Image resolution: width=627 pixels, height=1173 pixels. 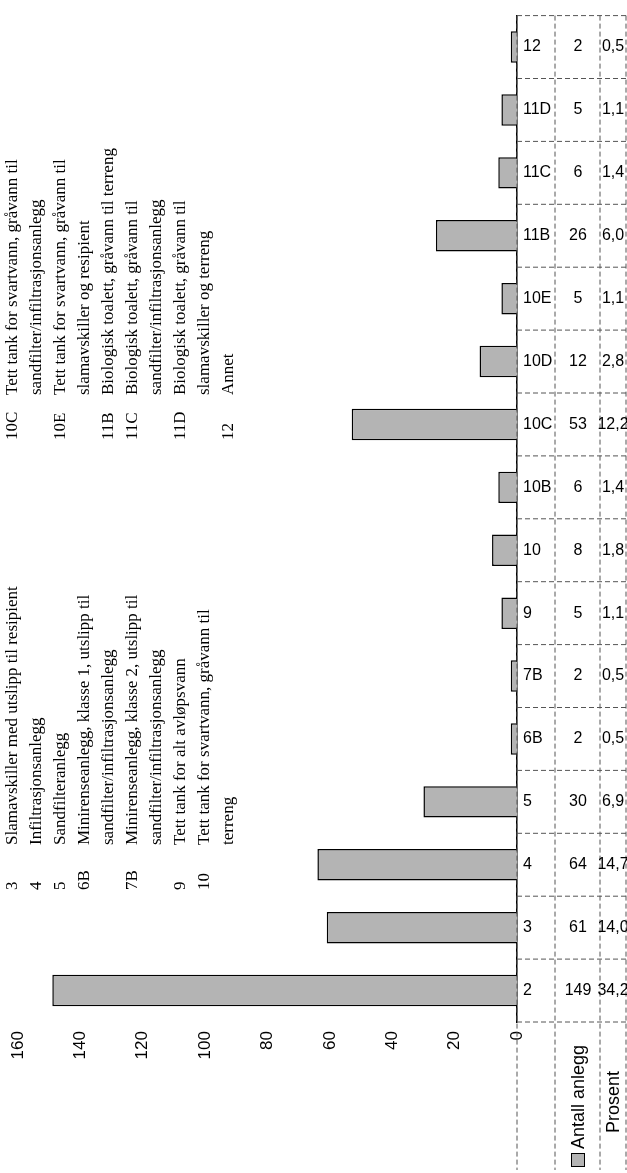 What do you see at coordinates (35, 803) in the screenshot?
I see `text: 4 Infiltrasjonsanlegg` at bounding box center [35, 803].